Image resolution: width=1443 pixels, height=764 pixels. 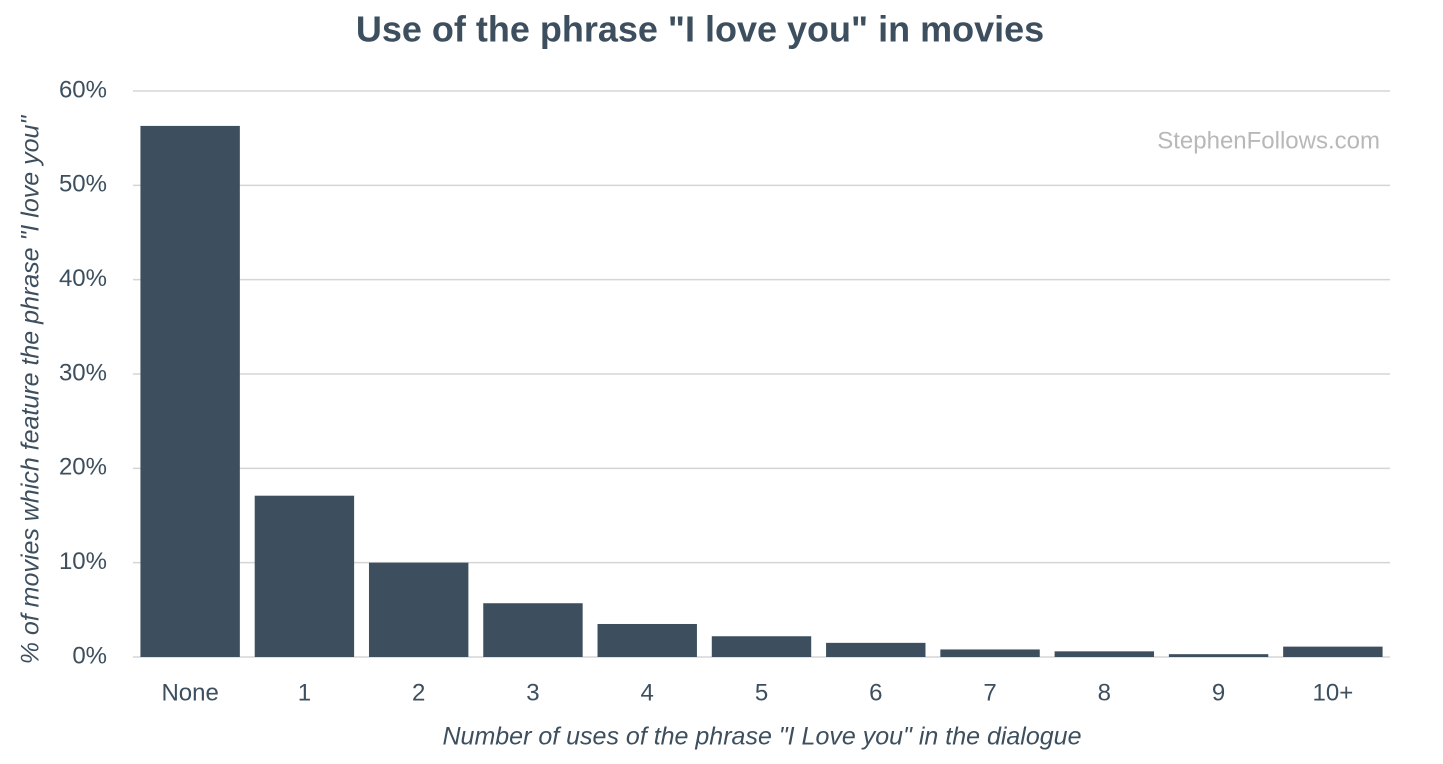 What do you see at coordinates (1218, 692) in the screenshot?
I see `x-tick-label: 9` at bounding box center [1218, 692].